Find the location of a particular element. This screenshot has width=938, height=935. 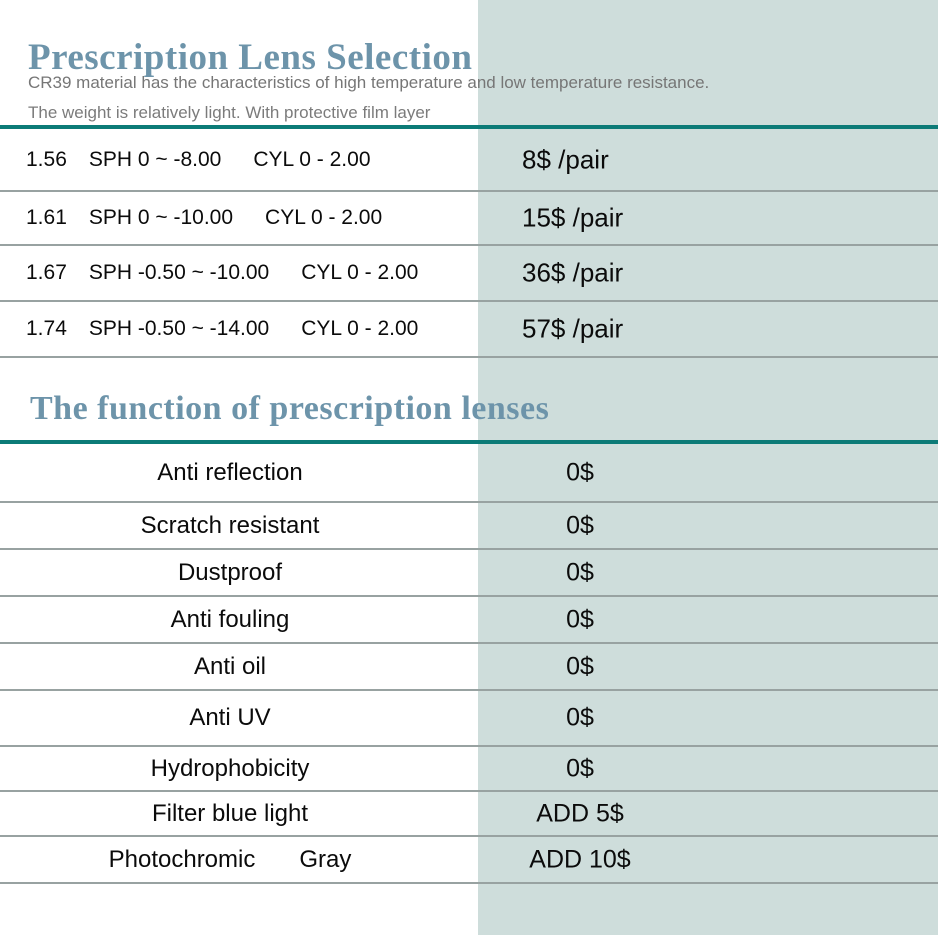

lens-spec: 1.74 SPH -0.50 ~ -14.00 CYL 0 - 2.00 is located at coordinates (222, 329).